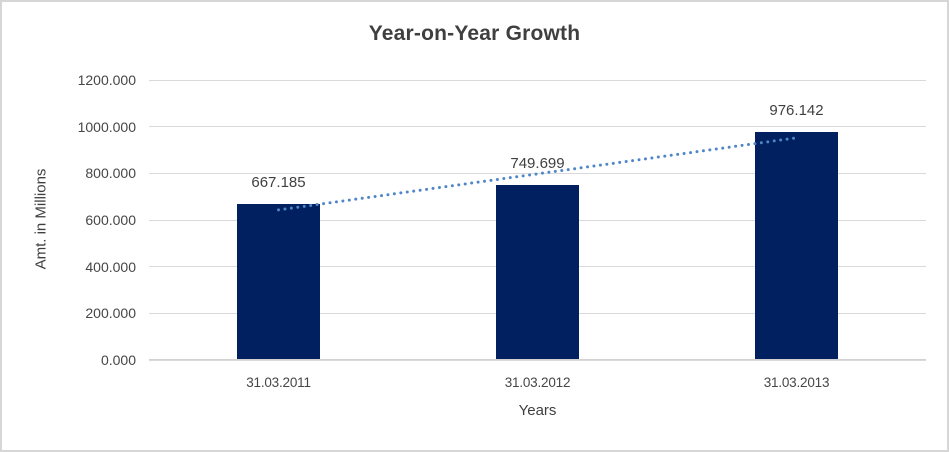 The height and width of the screenshot is (452, 949). What do you see at coordinates (537, 410) in the screenshot?
I see `x-axis-title: Years` at bounding box center [537, 410].